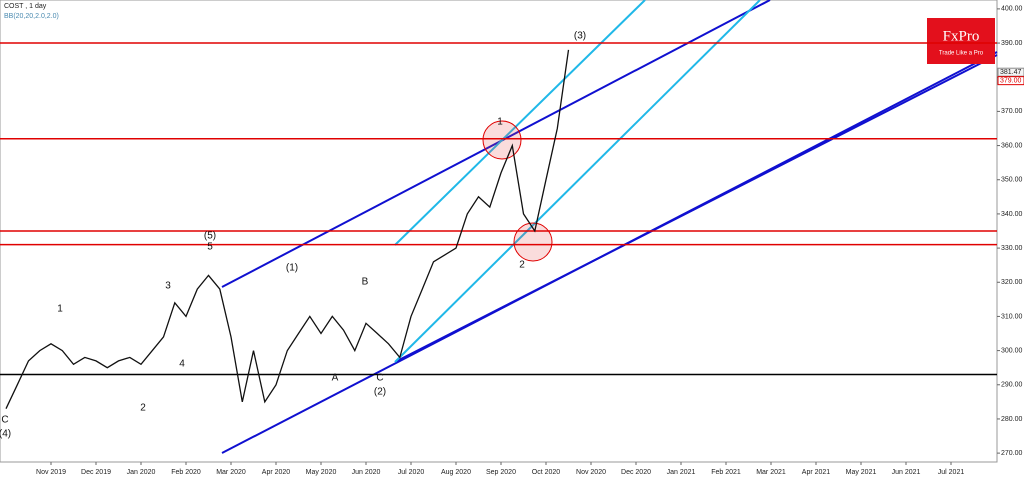 Image resolution: width=1024 pixels, height=479 pixels. What do you see at coordinates (31, 16) in the screenshot?
I see `chart-subtitle: BB(20,20,2.0,2.0)` at bounding box center [31, 16].